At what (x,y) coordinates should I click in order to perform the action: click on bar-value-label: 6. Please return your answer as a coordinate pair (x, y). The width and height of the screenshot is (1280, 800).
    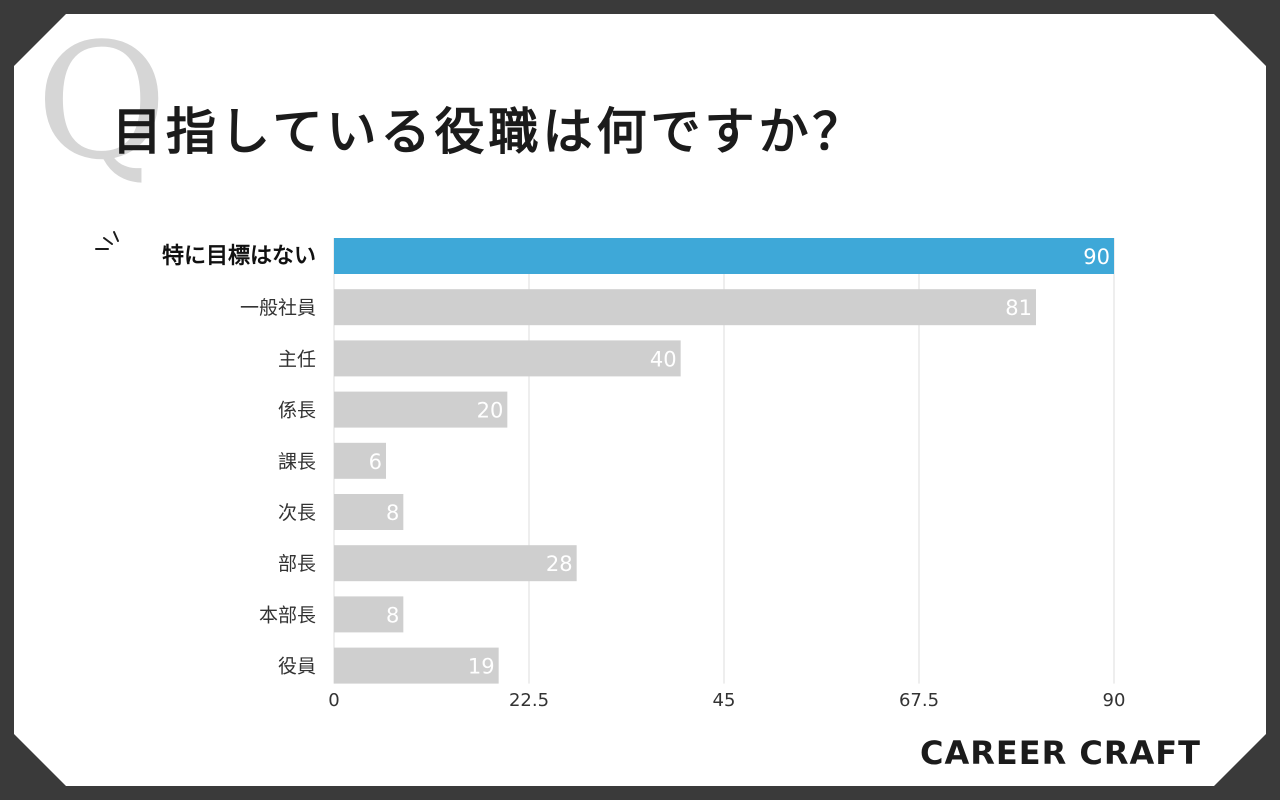
    Looking at the image, I should click on (375, 462).